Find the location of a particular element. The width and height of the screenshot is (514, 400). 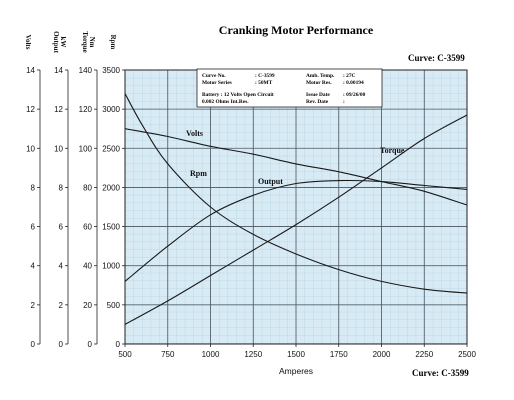

y-tick-label-torque: 40 is located at coordinates (87, 266).